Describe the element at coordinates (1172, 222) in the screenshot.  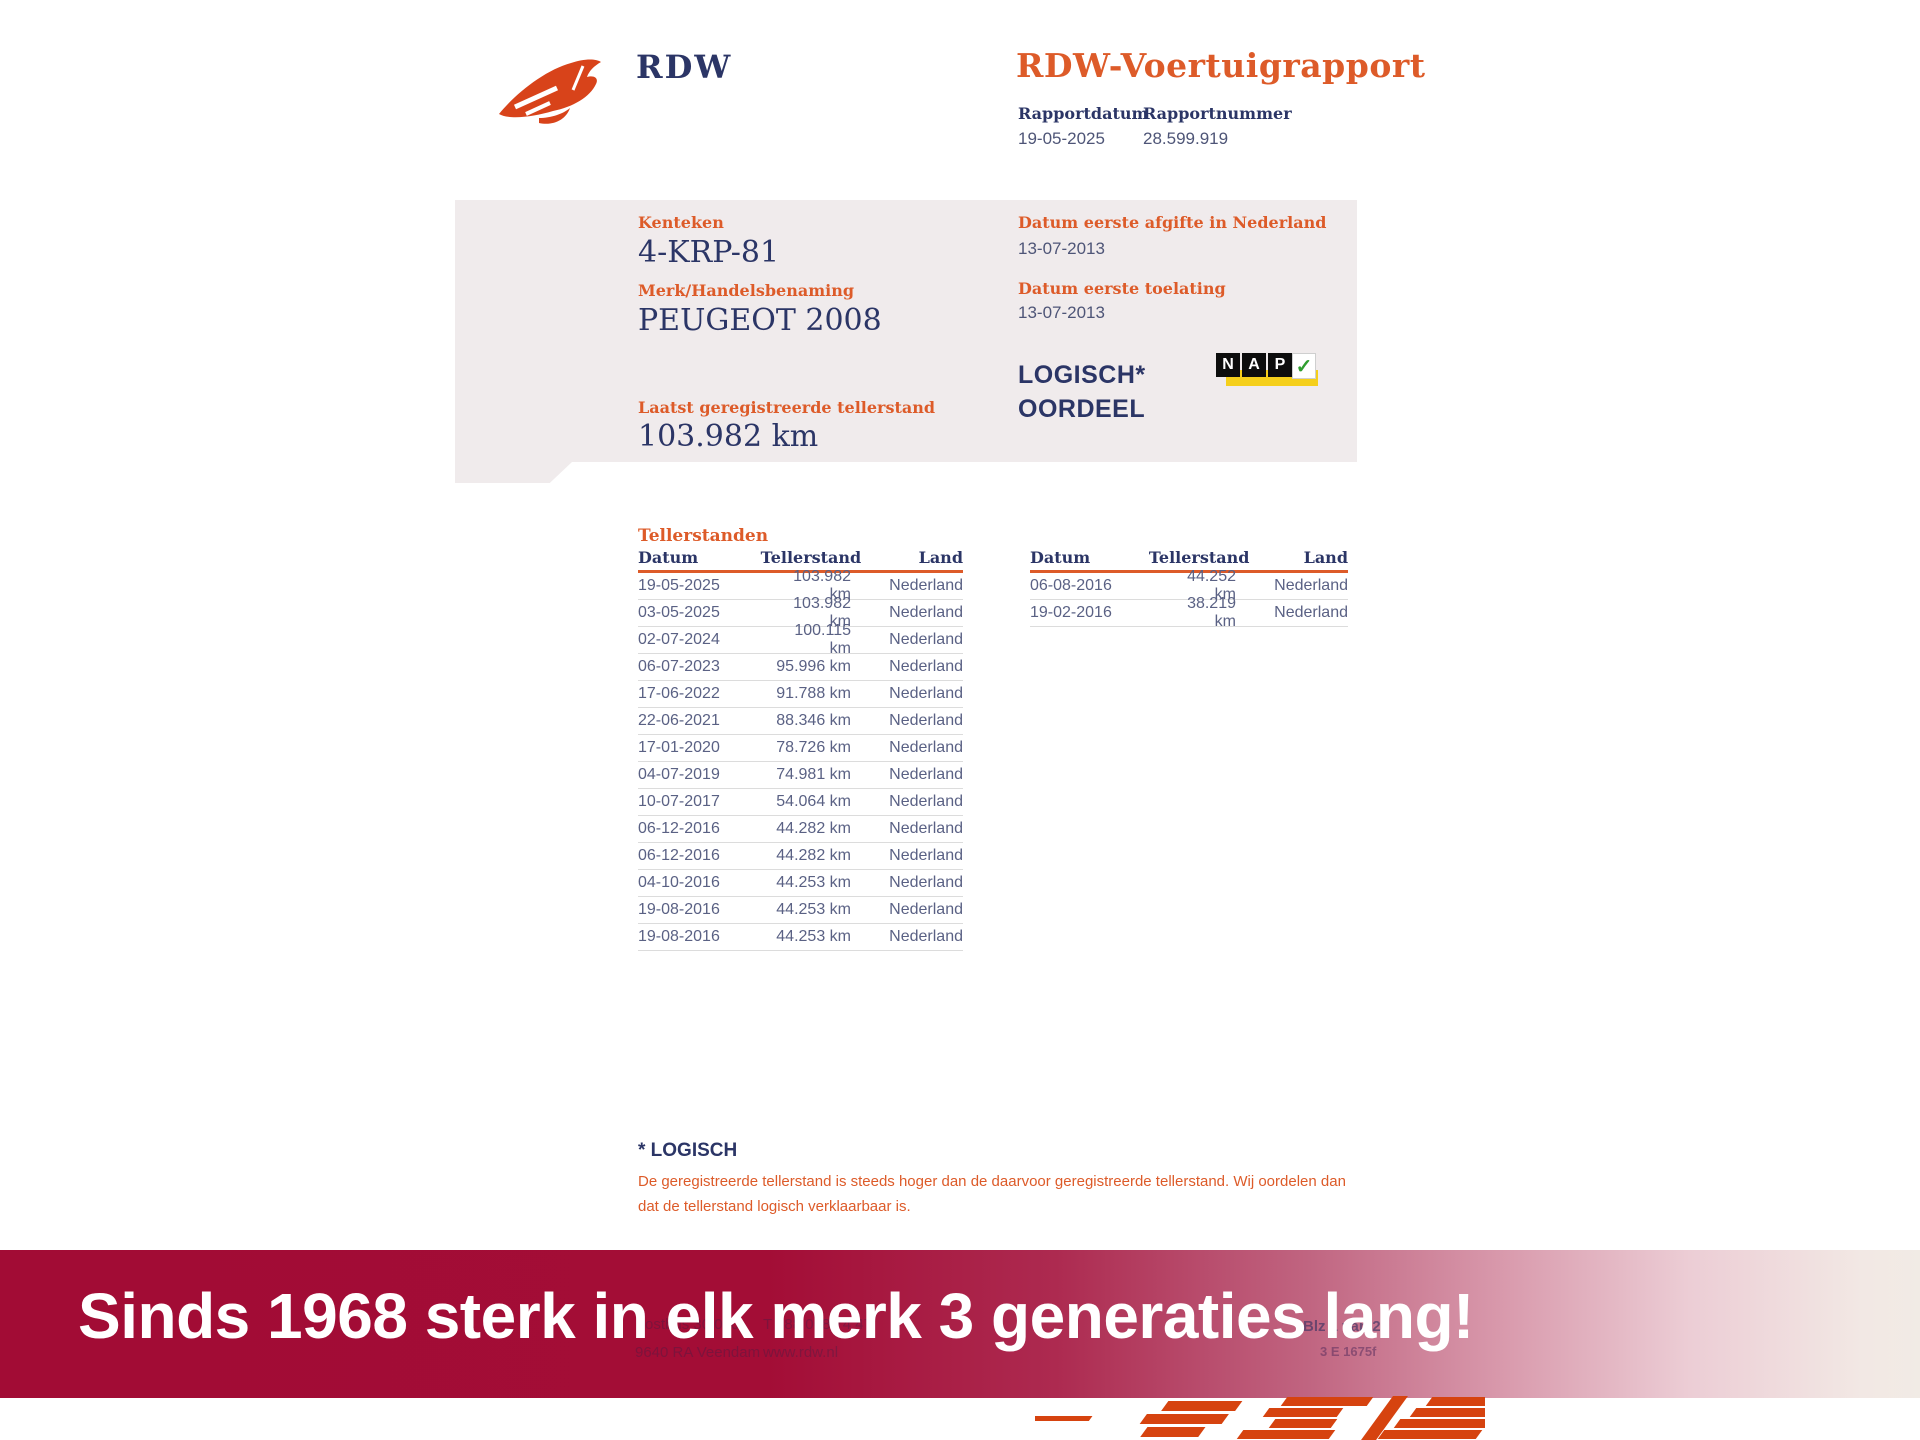
I see `afgifte-label: Datum eerste afgifte in Nederland` at that location.